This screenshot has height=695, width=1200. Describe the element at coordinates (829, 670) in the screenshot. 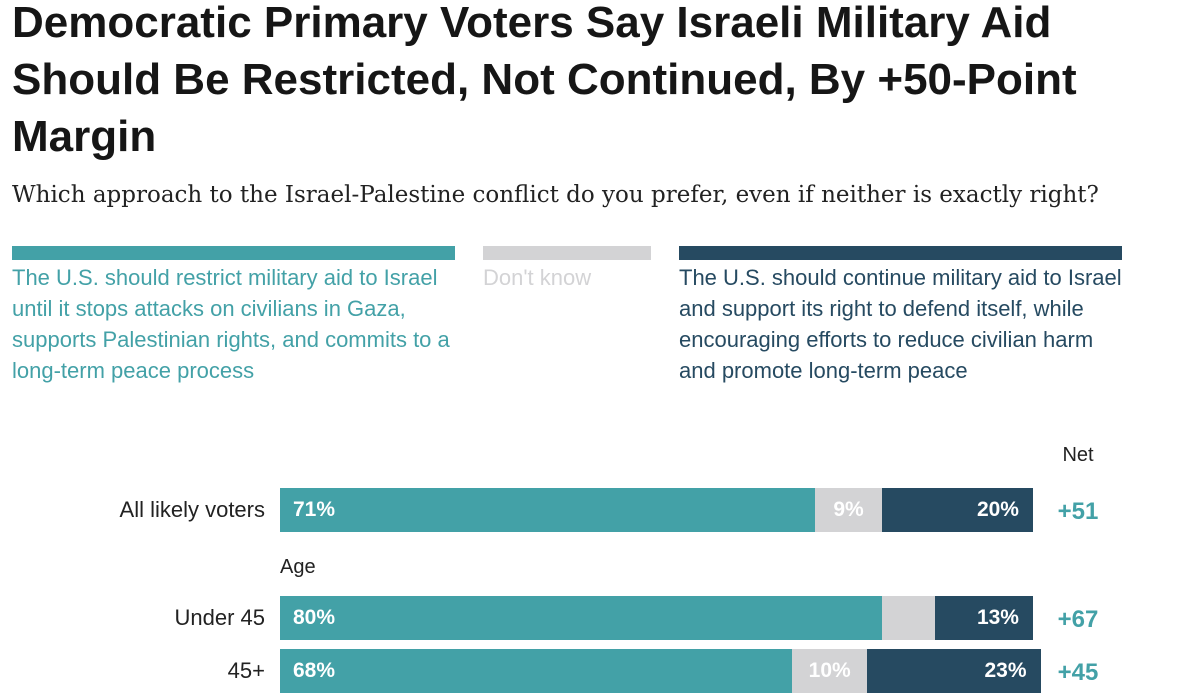

I see `bar-label-dont-know: 10%` at that location.